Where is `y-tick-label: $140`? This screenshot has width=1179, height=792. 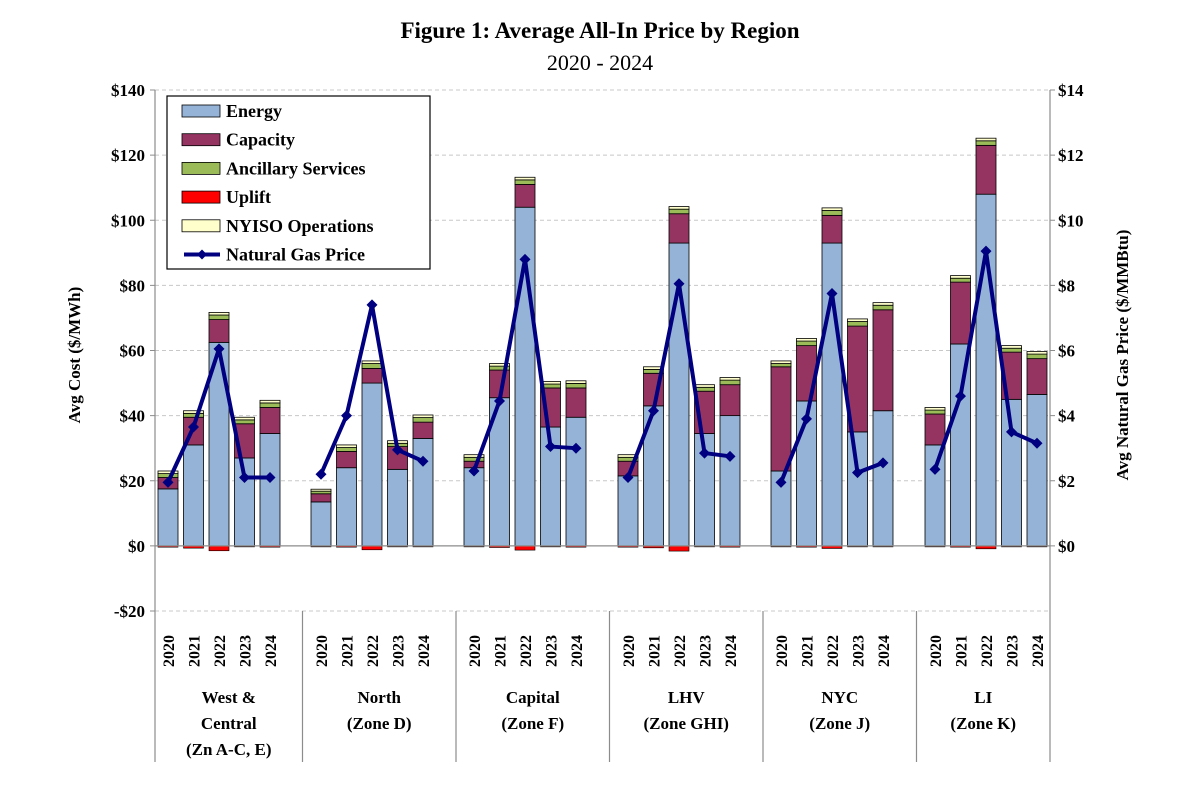
y-tick-label: $140 is located at coordinates (128, 90).